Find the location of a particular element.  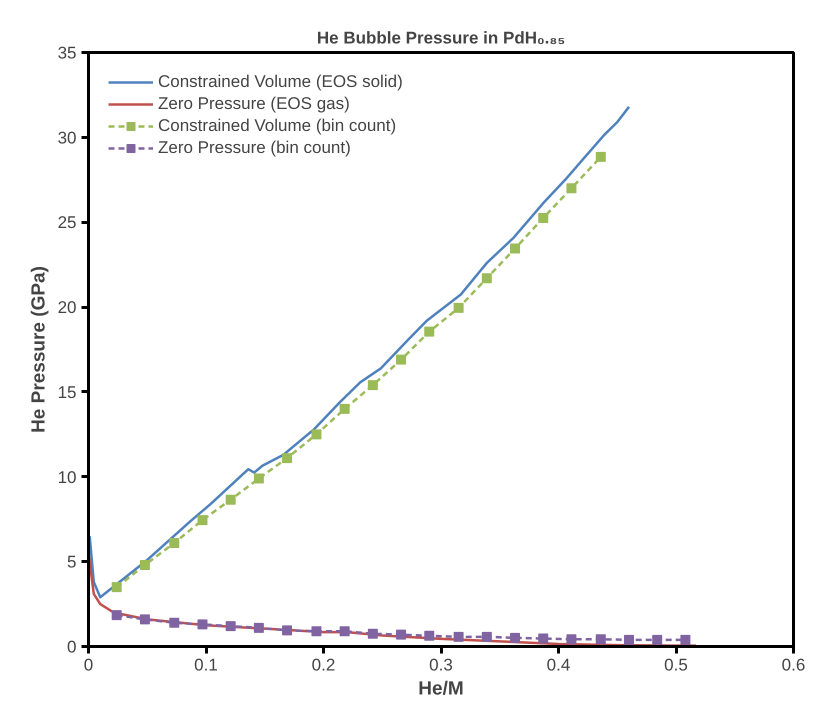

x-tick-label: 0.3 is located at coordinates (441, 665).